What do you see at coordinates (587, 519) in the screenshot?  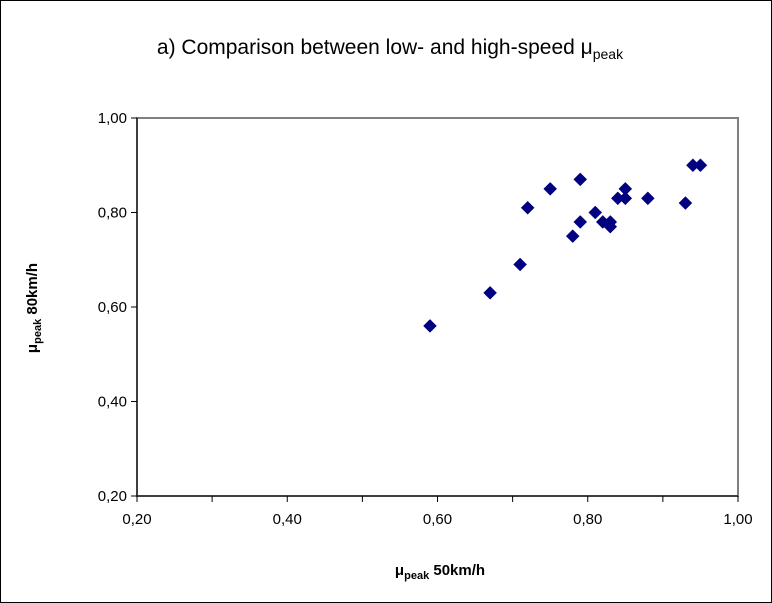 I see `x-tick-label: 0,80` at bounding box center [587, 519].